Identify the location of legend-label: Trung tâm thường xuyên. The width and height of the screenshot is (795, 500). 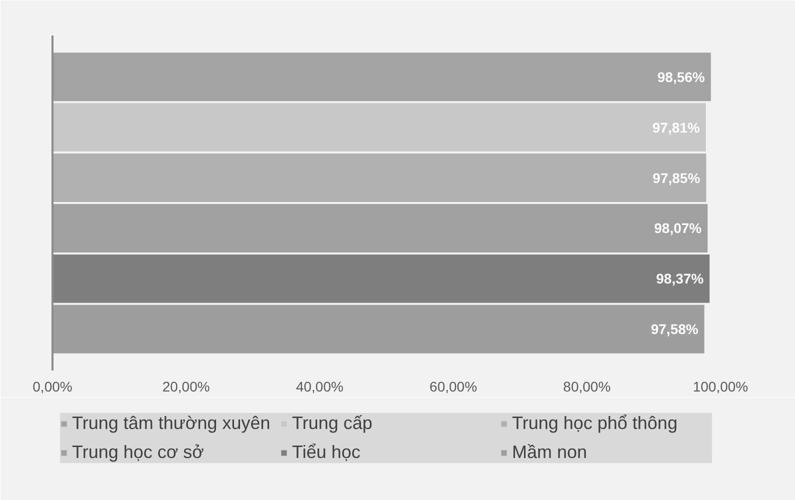
(172, 423).